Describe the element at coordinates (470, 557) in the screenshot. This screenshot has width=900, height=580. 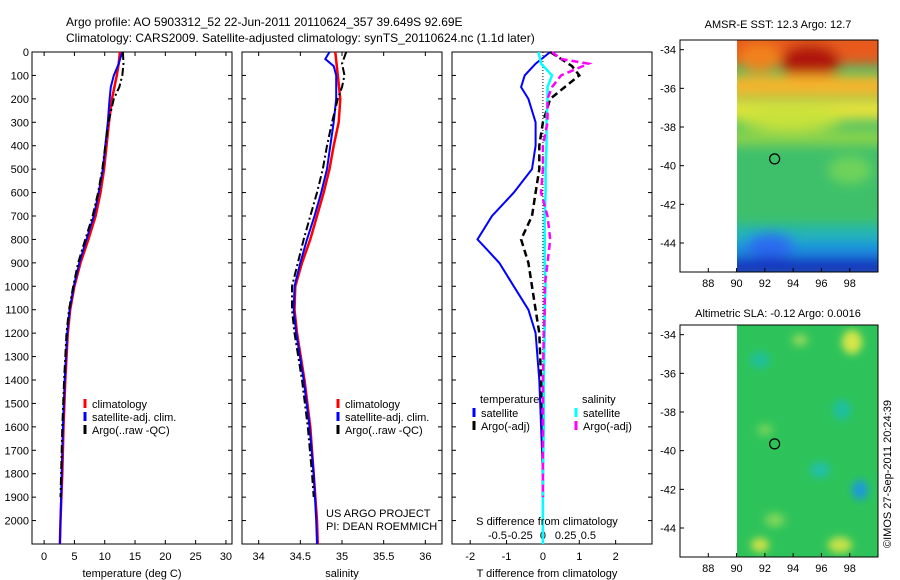
I see `x-tick-label: -2` at that location.